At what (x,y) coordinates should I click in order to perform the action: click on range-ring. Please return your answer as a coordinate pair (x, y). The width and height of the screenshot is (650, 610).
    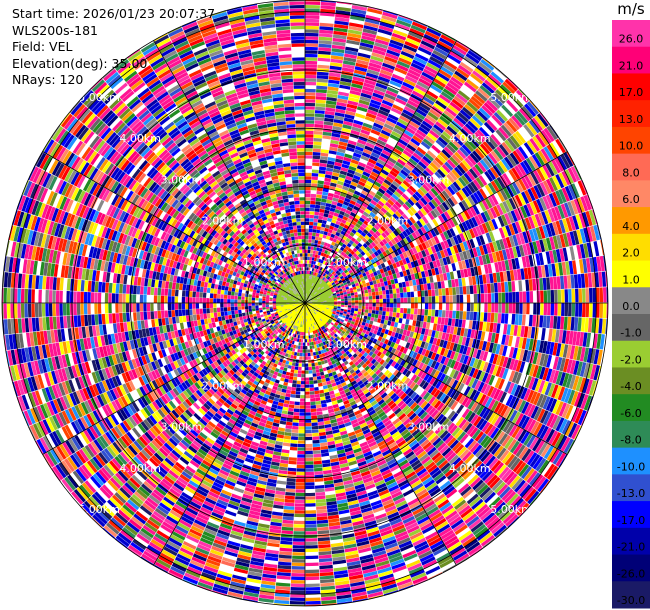
    Looking at the image, I should click on (305, 303).